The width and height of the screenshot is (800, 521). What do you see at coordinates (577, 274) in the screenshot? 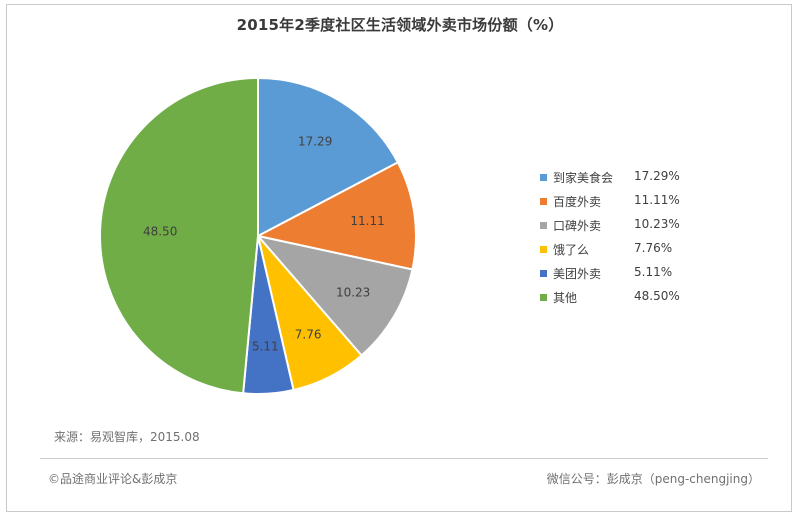
I see `legend-label: 美团外卖` at bounding box center [577, 274].